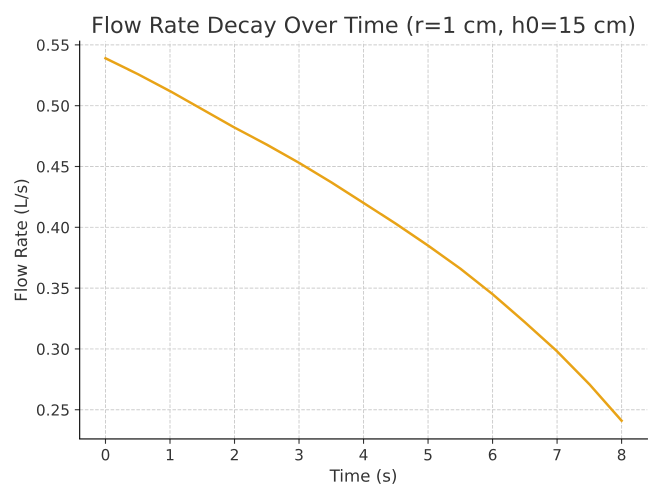 The height and width of the screenshot is (485, 664). What do you see at coordinates (234, 454) in the screenshot?
I see `x-tick-label: 2` at bounding box center [234, 454].